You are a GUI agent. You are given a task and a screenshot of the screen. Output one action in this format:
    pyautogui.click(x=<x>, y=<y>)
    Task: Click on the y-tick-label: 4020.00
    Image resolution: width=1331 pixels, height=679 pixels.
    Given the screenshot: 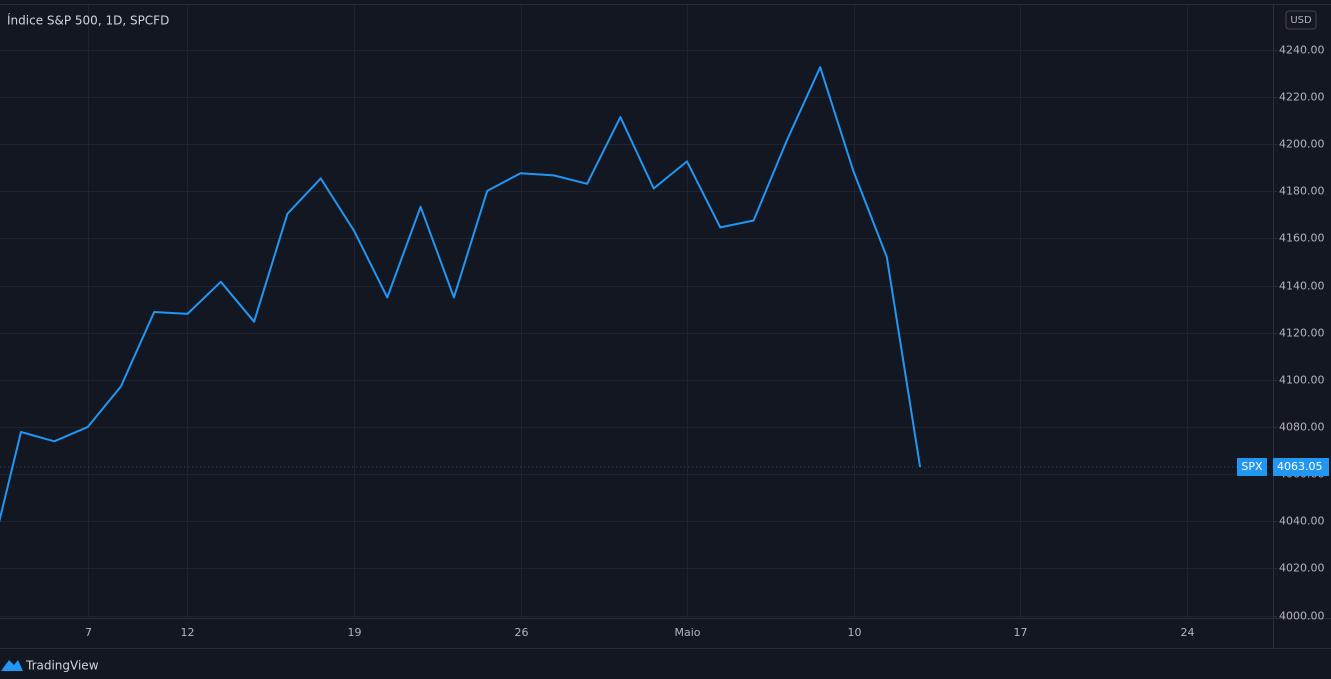 What is the action you would take?
    pyautogui.click(x=1302, y=568)
    